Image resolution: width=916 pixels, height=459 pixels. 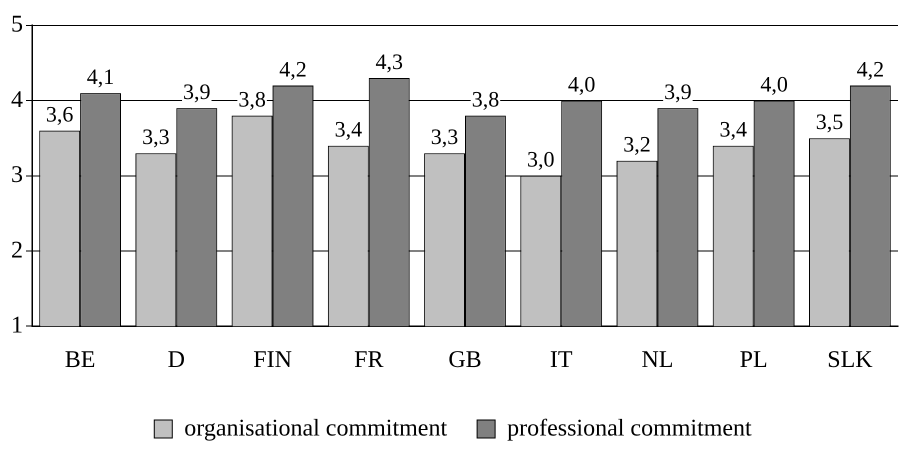 What do you see at coordinates (100, 76) in the screenshot?
I see `data-label: 4,1` at bounding box center [100, 76].